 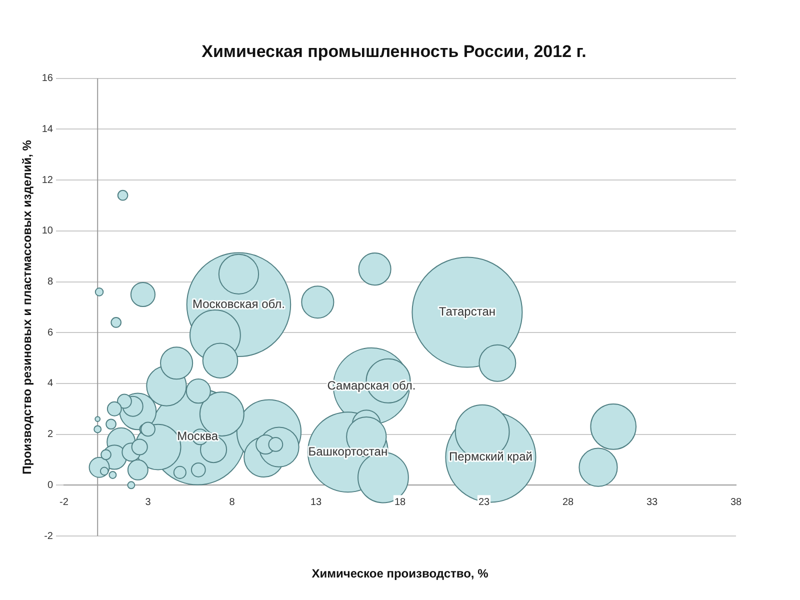 What do you see at coordinates (467, 311) in the screenshot?
I see `annotation: Татарстан` at bounding box center [467, 311].